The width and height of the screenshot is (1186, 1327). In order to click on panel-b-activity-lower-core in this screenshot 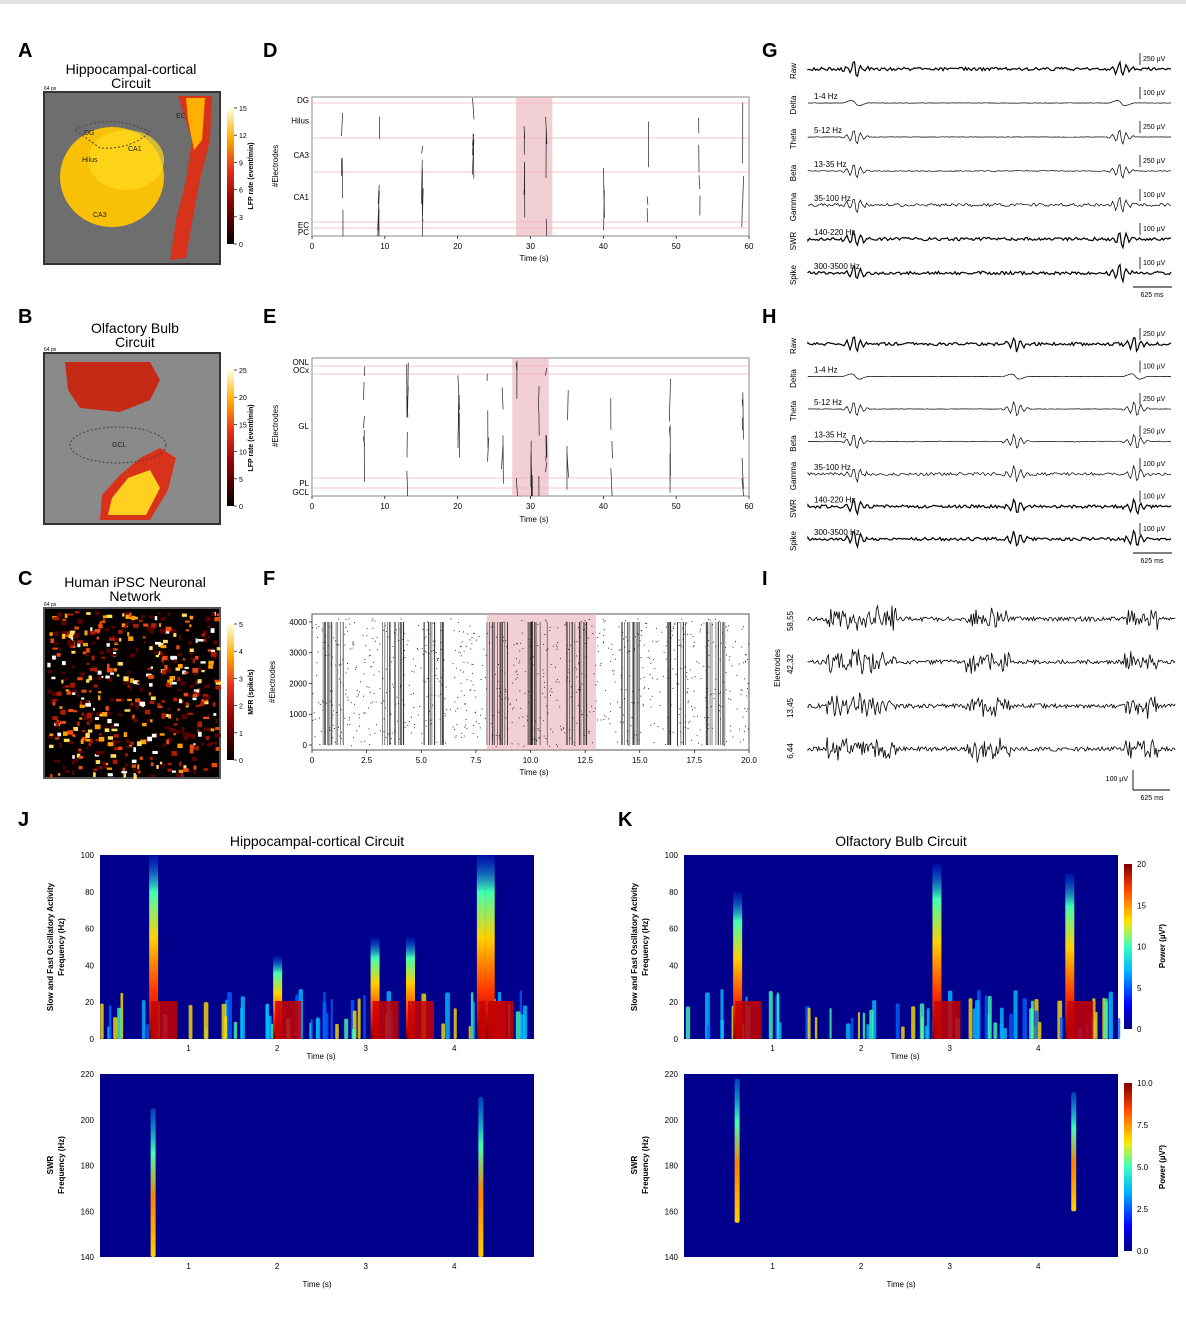, I will do `click(134, 492)`.